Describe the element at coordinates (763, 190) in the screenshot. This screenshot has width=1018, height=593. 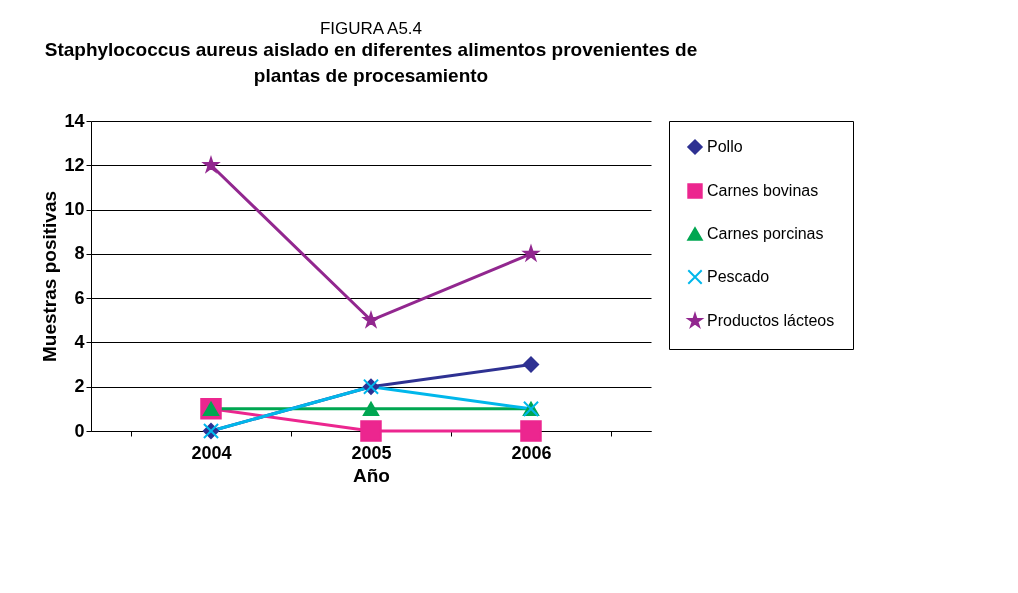
I see `legend-label: Carnes bovinas` at that location.